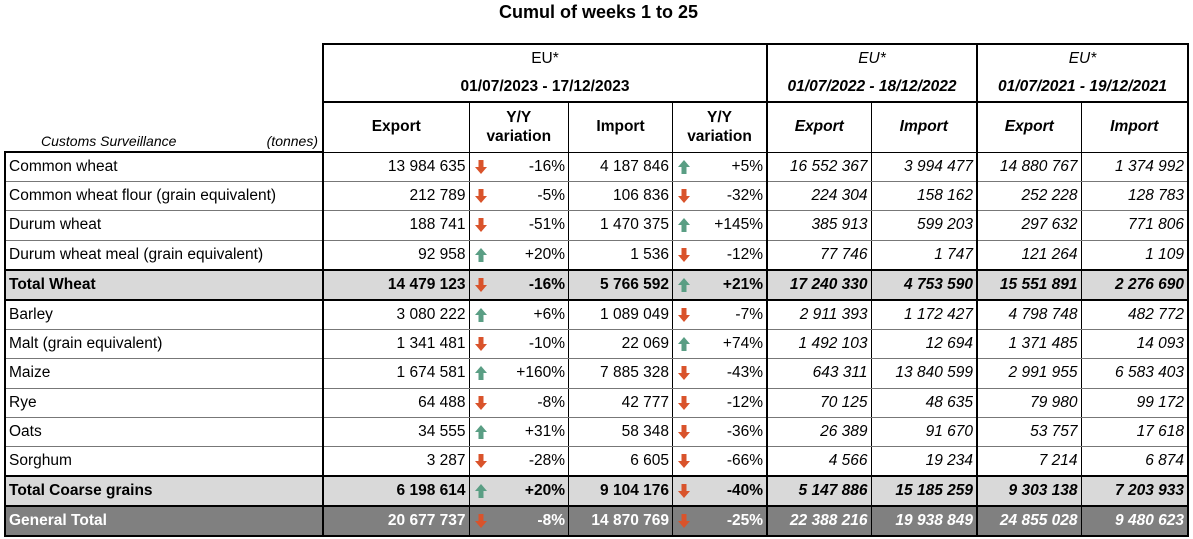 Image resolution: width=1193 pixels, height=539 pixels. I want to click on export-2022: 385 913, so click(819, 225).